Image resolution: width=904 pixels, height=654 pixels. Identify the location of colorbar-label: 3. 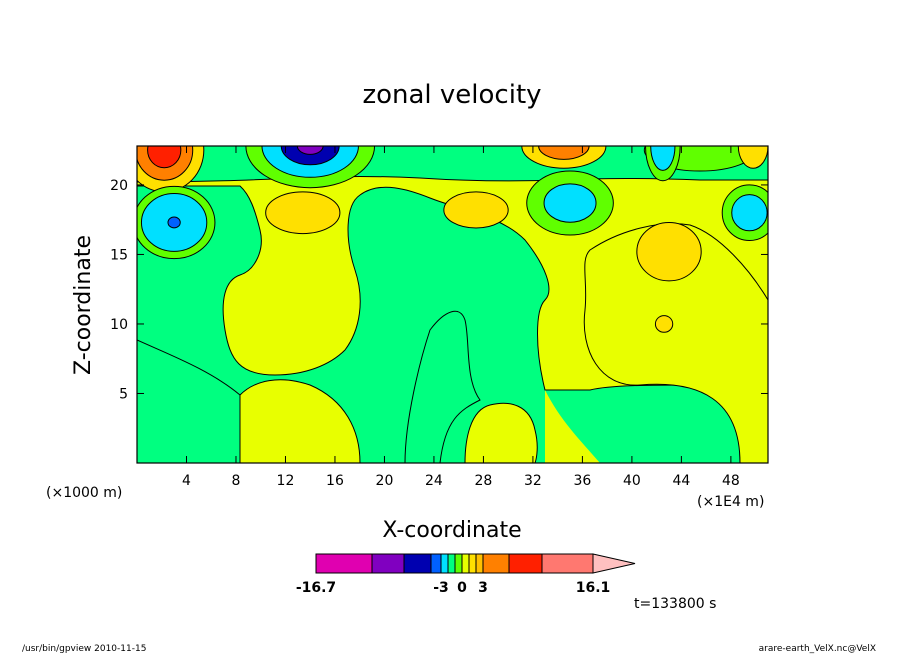
(483, 588).